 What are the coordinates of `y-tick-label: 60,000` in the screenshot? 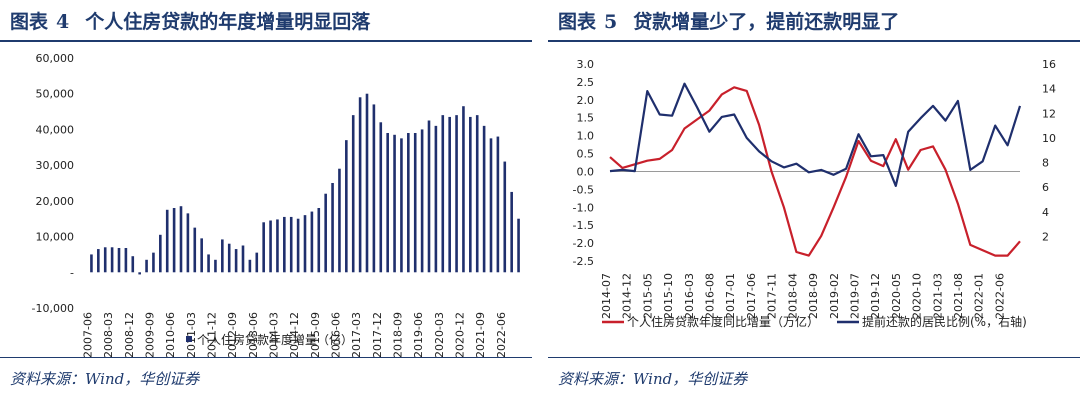 It's located at (55, 58).